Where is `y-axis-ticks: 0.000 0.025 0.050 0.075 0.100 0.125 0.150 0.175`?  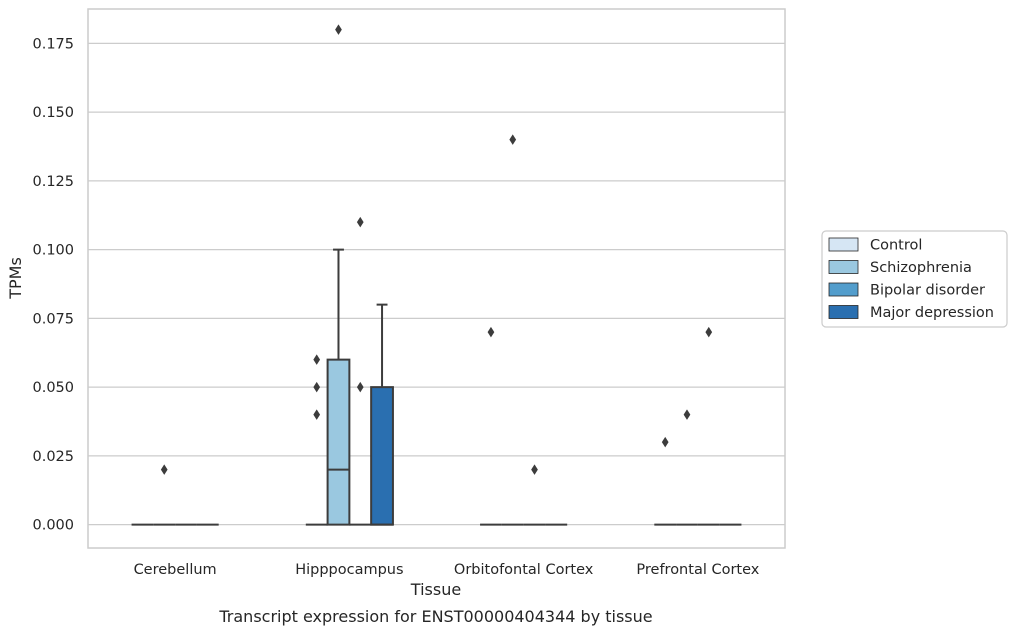 y-axis-ticks: 0.000 0.025 0.050 0.075 0.100 0.125 0.150 0.175 is located at coordinates (53, 284).